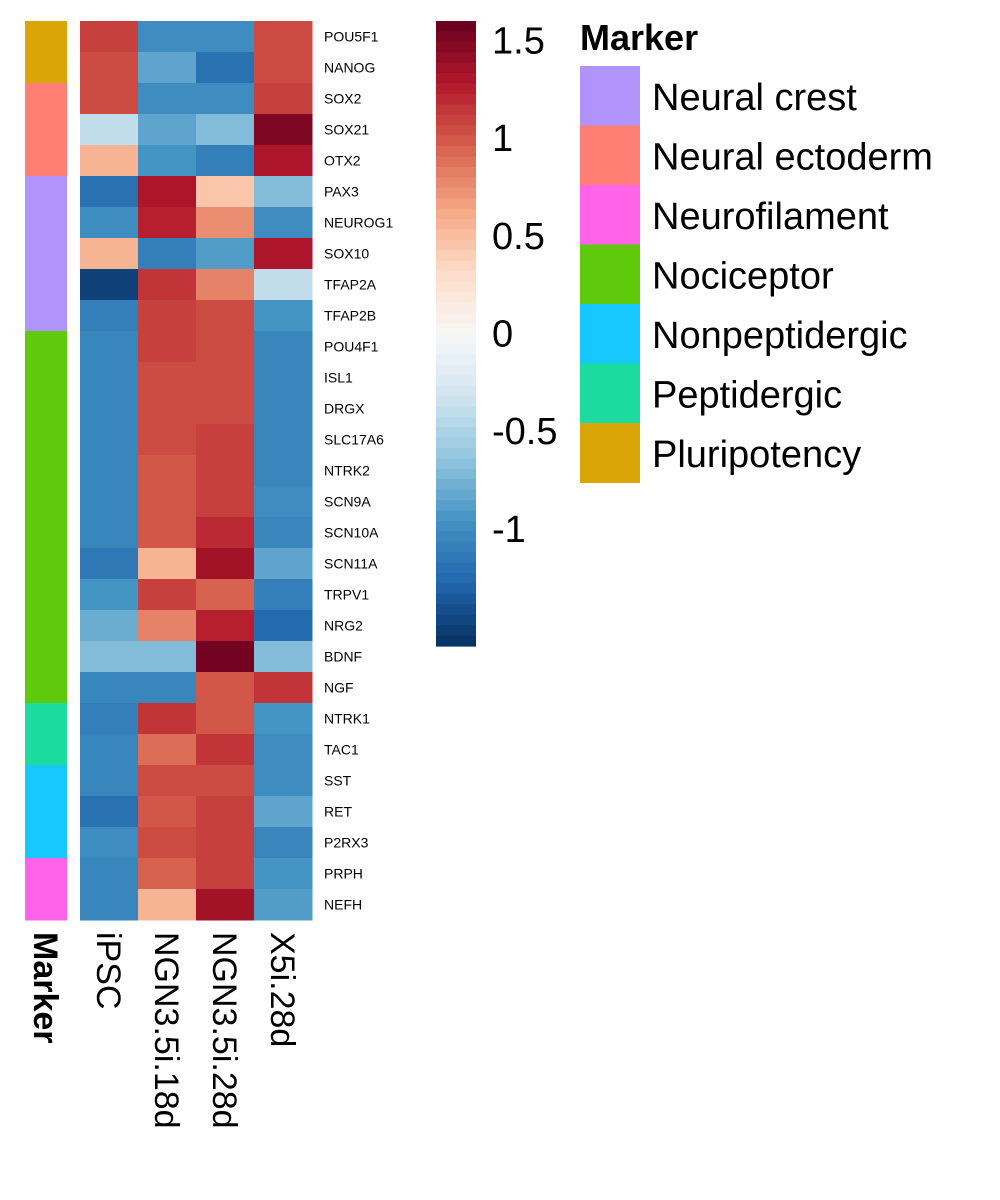 The height and width of the screenshot is (1200, 1000). Describe the element at coordinates (346, 254) in the screenshot. I see `row-label: SOX10` at that location.